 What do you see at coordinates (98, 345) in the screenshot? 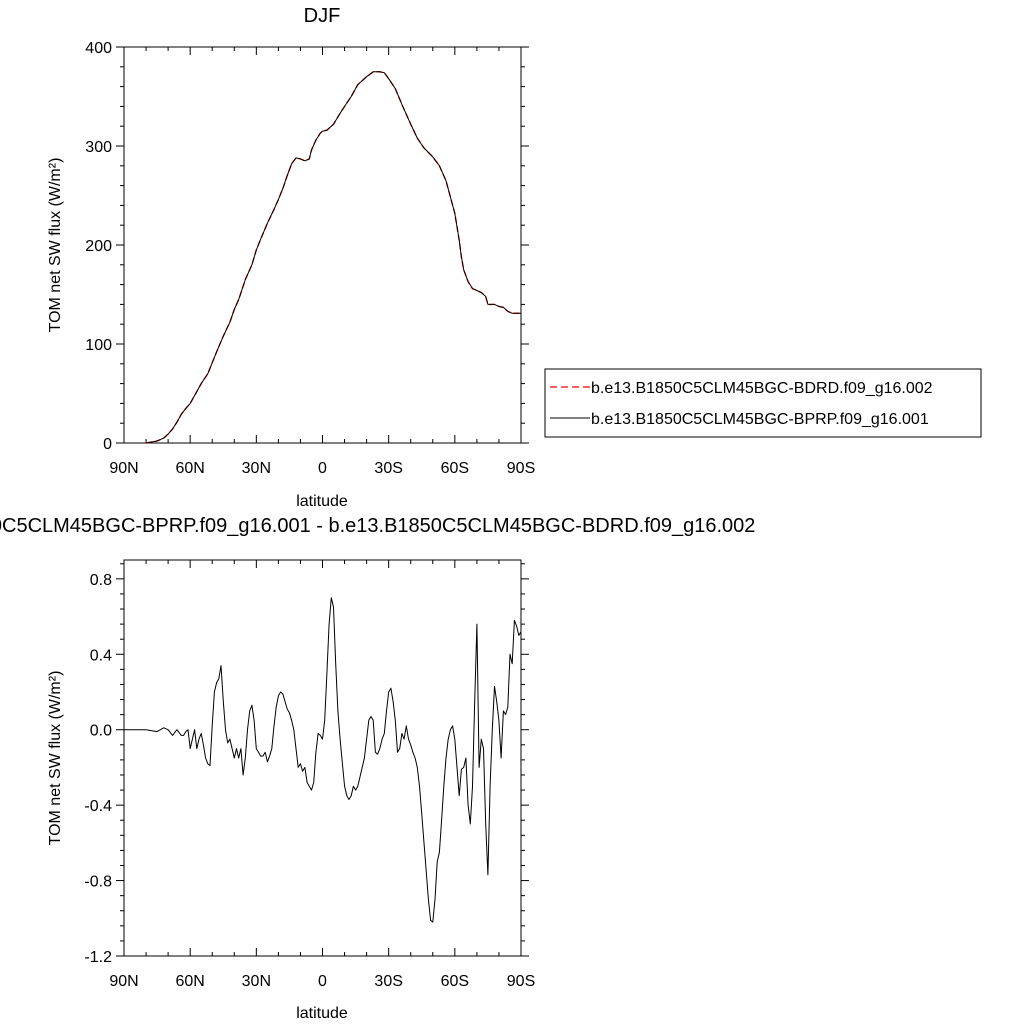
I see `y-tick-label: 100` at bounding box center [98, 345].